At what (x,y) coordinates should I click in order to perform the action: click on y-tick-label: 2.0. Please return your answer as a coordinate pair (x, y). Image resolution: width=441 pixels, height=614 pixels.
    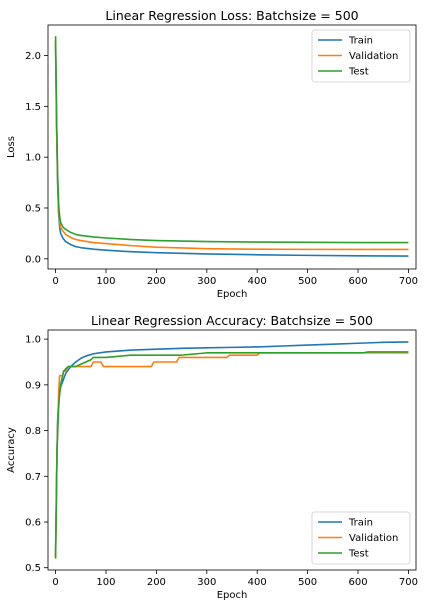
    Looking at the image, I should click on (33, 56).